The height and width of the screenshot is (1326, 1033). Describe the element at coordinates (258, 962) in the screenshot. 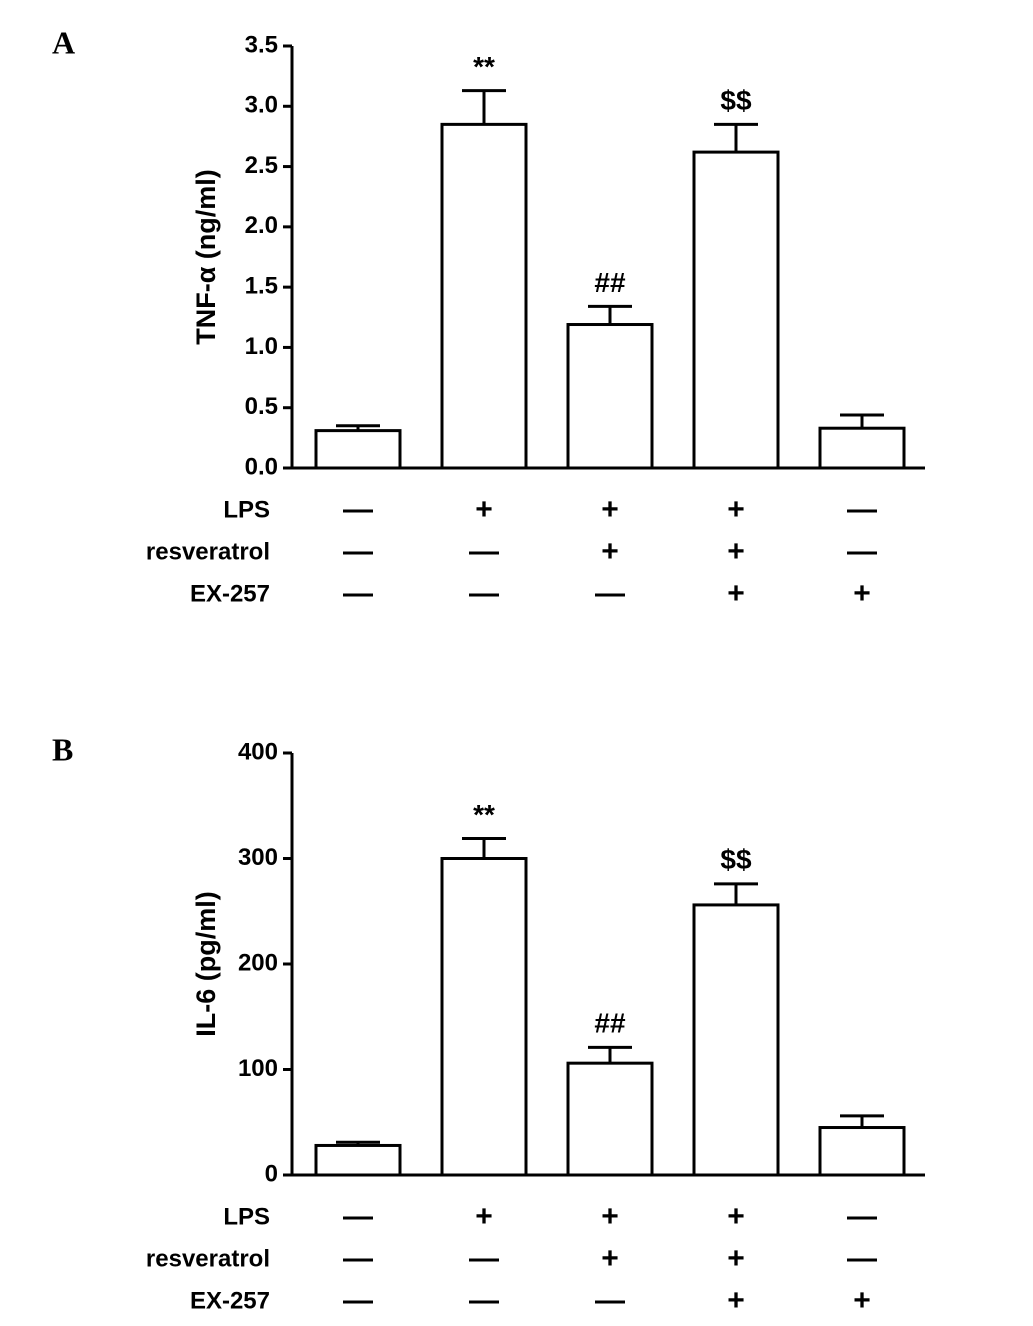

I see `y-tick-label: 200` at that location.